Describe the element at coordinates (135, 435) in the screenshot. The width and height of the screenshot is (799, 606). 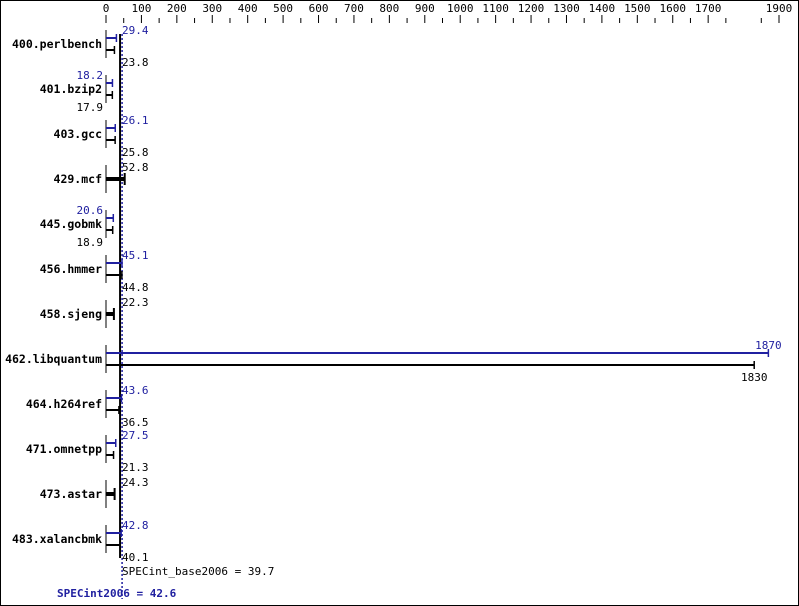
I see `peak-value-label: 27.5` at that location.